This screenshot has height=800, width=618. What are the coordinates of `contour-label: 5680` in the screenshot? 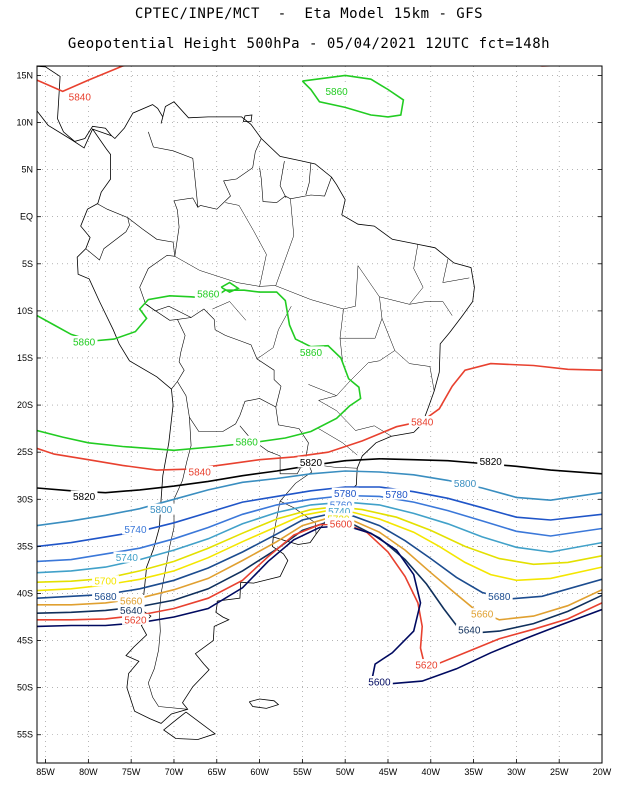 It's located at (499, 597).